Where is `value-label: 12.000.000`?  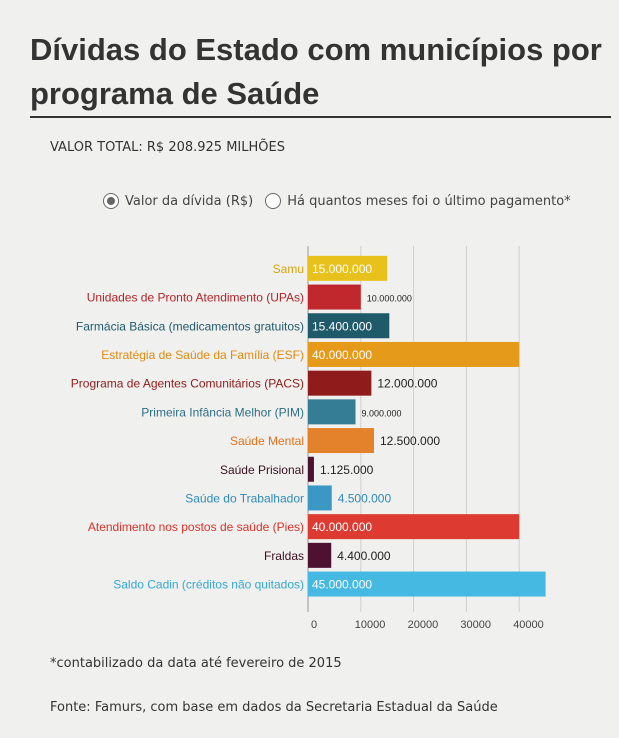 value-label: 12.000.000 is located at coordinates (407, 384).